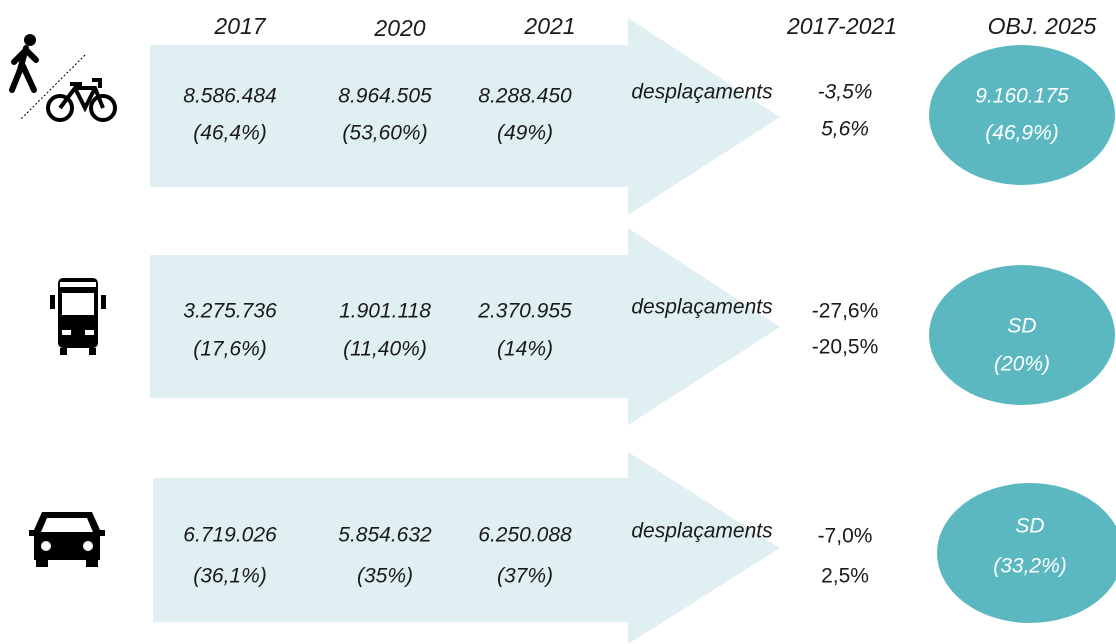 This screenshot has width=1116, height=644. Describe the element at coordinates (385, 576) in the screenshot. I see `share: (35%)` at that location.